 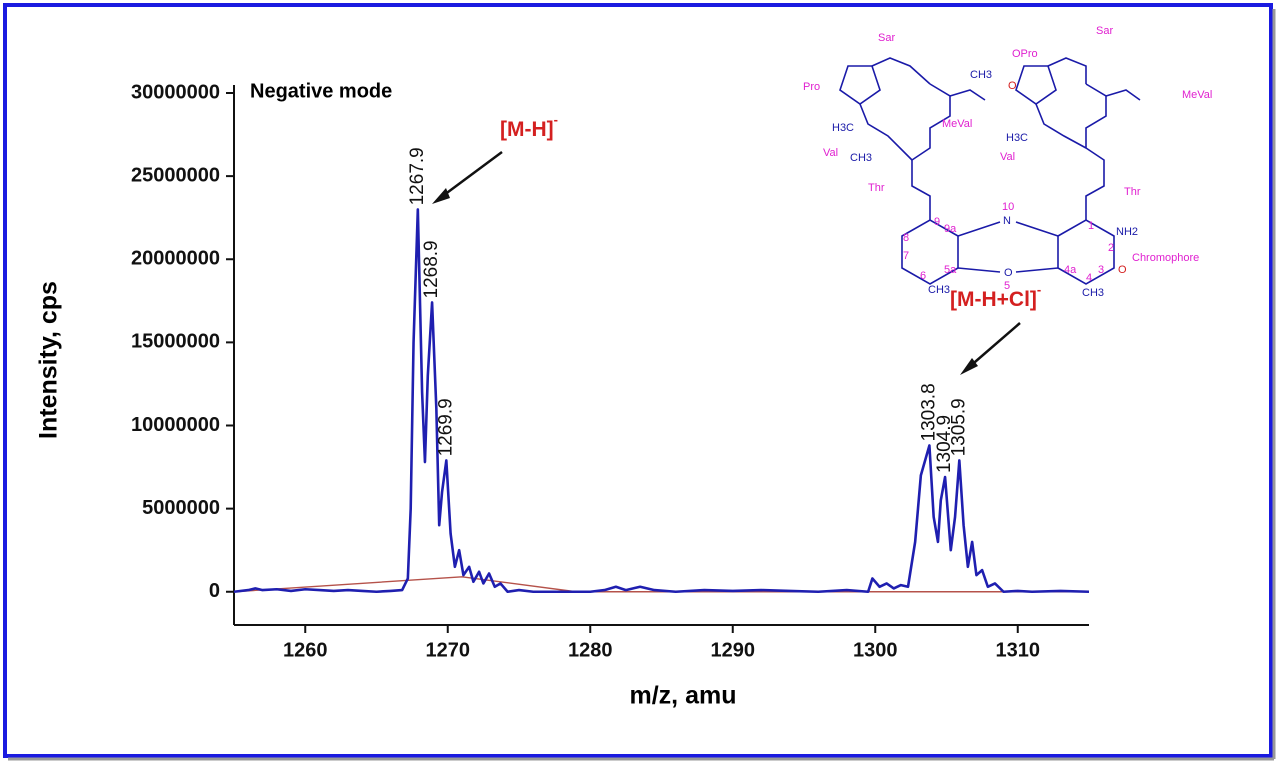 What do you see at coordinates (175, 425) in the screenshot?
I see `y-tick-label: 10000000` at bounding box center [175, 425].